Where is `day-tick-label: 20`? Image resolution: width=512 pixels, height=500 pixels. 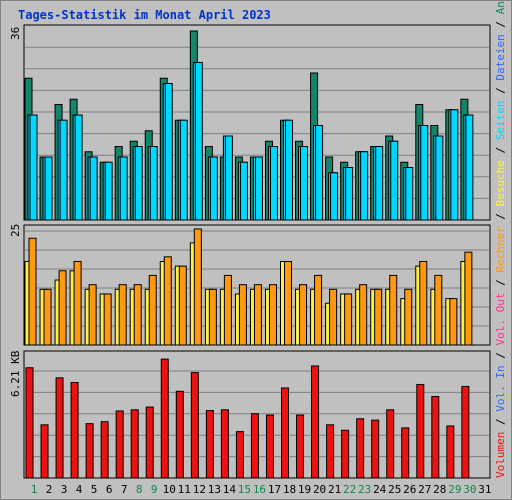
day-tick-label: 20 is located at coordinates (319, 489).